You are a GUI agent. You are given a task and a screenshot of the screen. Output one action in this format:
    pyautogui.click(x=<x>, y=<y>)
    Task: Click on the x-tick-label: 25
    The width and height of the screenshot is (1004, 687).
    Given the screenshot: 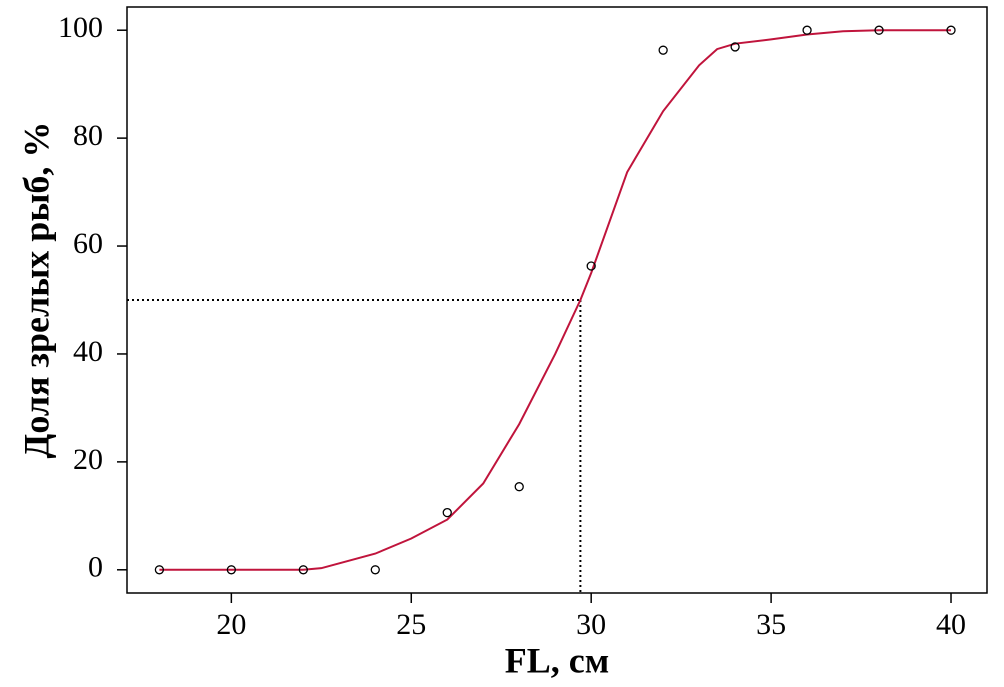 What is the action you would take?
    pyautogui.click(x=411, y=624)
    